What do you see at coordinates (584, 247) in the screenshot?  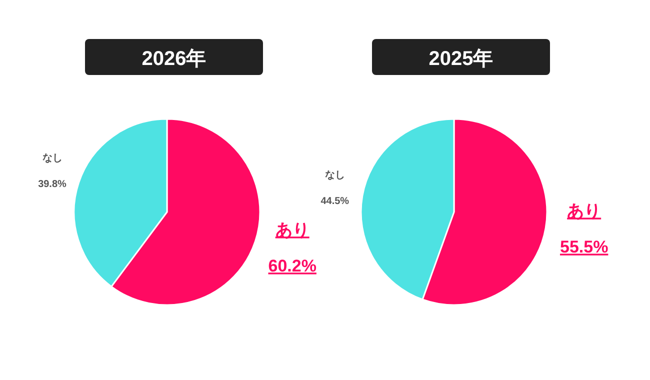 I see `data-label: 55.5%` at bounding box center [584, 247].